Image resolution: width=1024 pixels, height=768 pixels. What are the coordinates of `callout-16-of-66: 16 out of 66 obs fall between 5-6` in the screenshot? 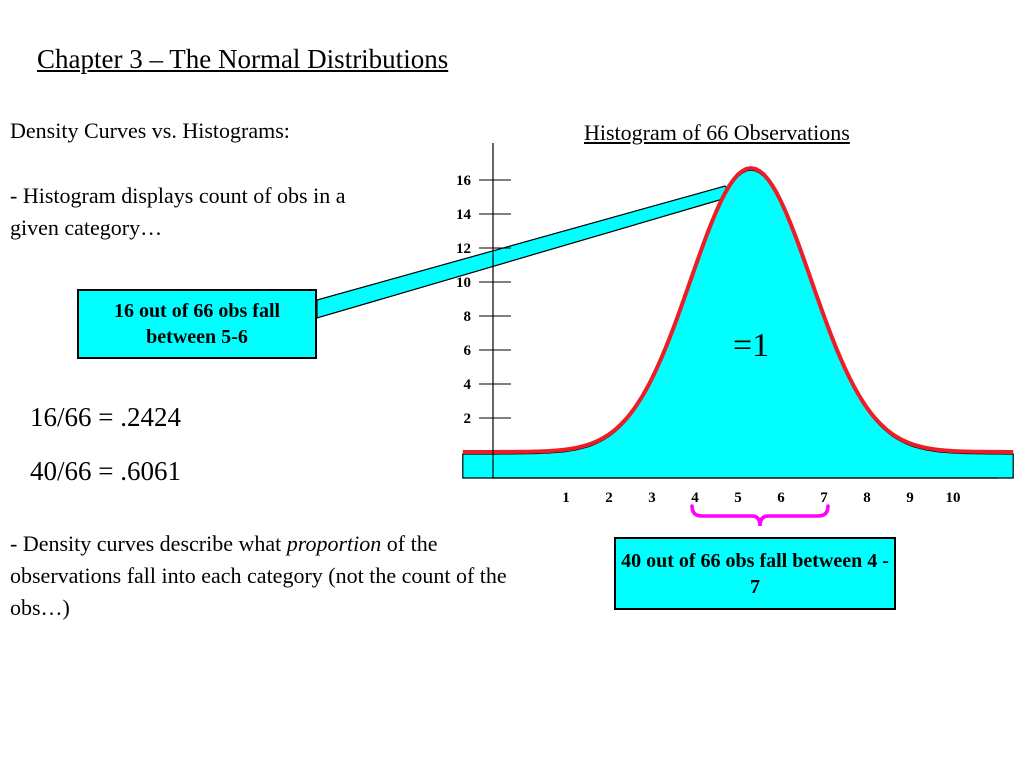 It's located at (197, 324).